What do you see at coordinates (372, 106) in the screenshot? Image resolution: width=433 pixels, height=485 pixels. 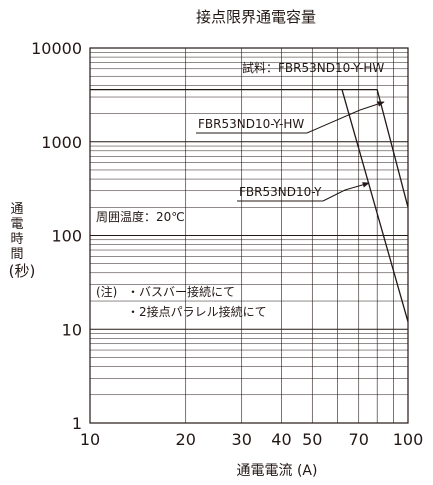 I see `series-label-hw-arrow` at bounding box center [372, 106].